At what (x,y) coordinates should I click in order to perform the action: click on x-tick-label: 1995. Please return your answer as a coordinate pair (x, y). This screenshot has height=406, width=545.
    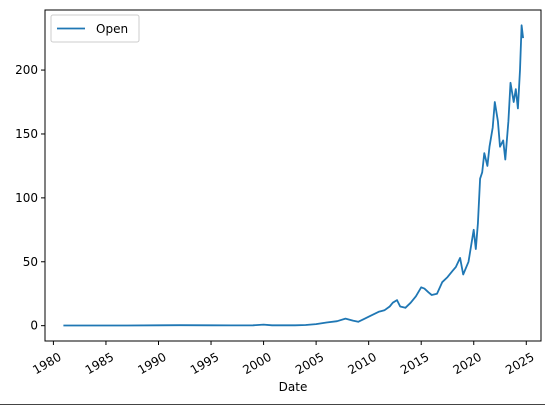
    Looking at the image, I should click on (204, 363).